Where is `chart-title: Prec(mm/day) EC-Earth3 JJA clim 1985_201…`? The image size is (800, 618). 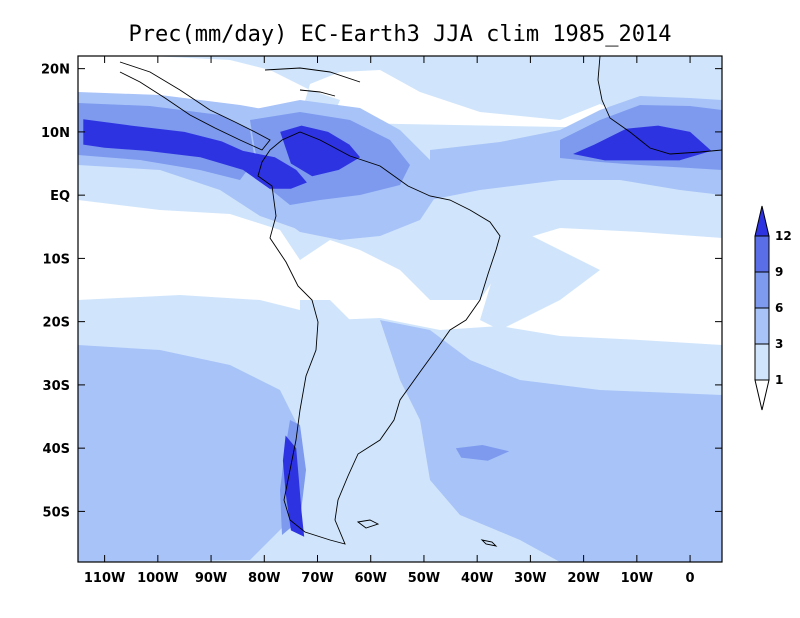 chart-title: Prec(mm/day) EC-Earth3 JJA clim 1985_201… is located at coordinates (399, 34).